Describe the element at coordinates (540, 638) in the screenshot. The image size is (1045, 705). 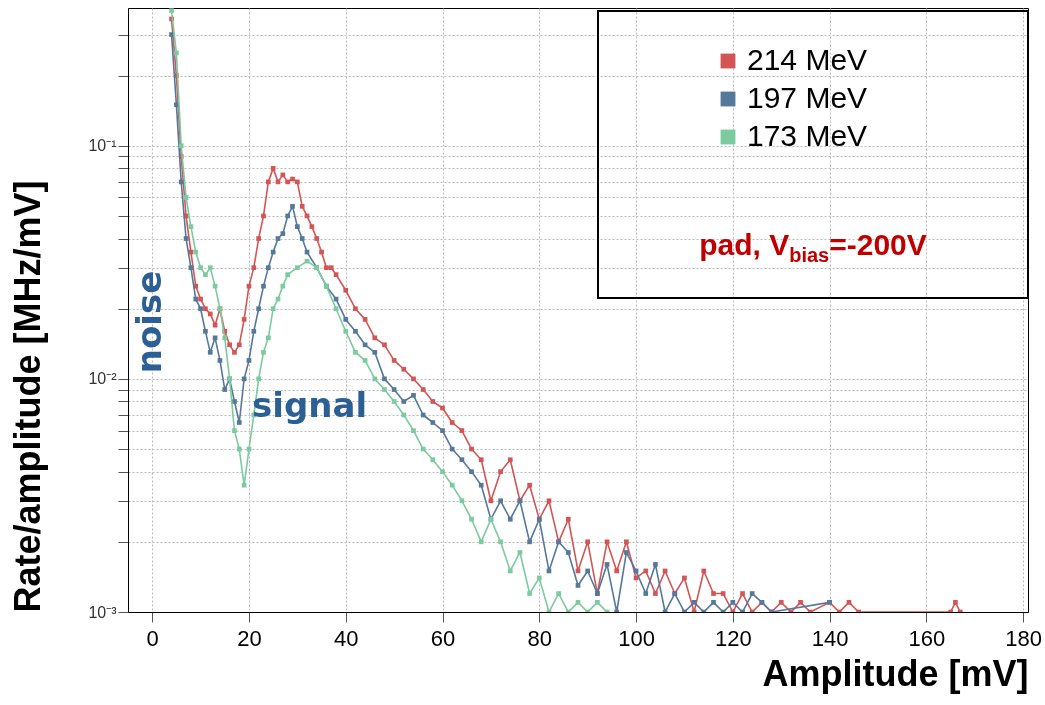
I see `x-tick-label: 80` at that location.